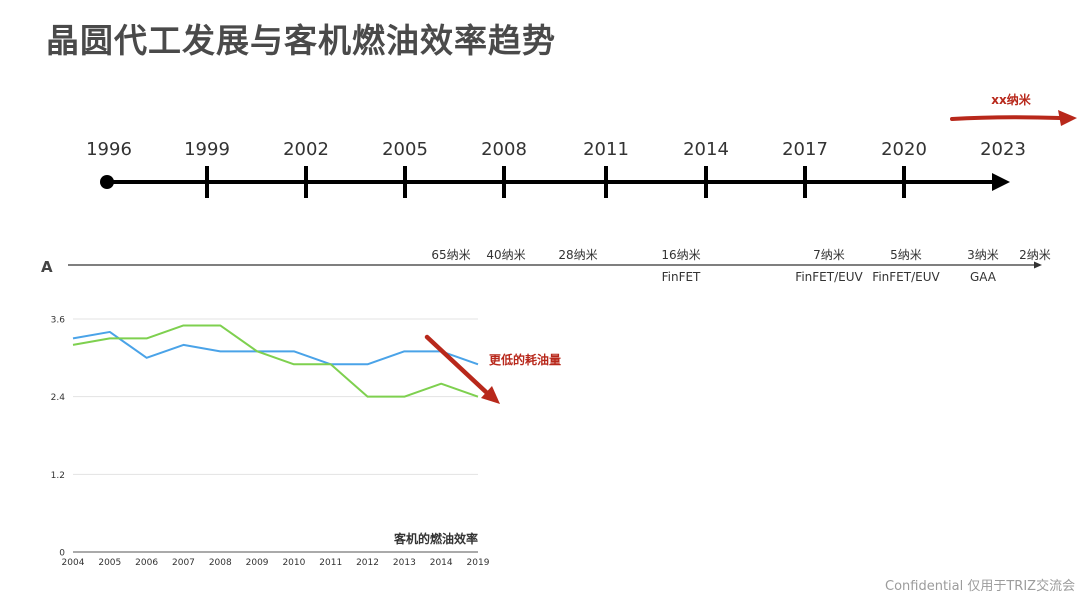  Describe the element at coordinates (1003, 149) in the screenshot. I see `timeline-year-label: 2023` at that location.